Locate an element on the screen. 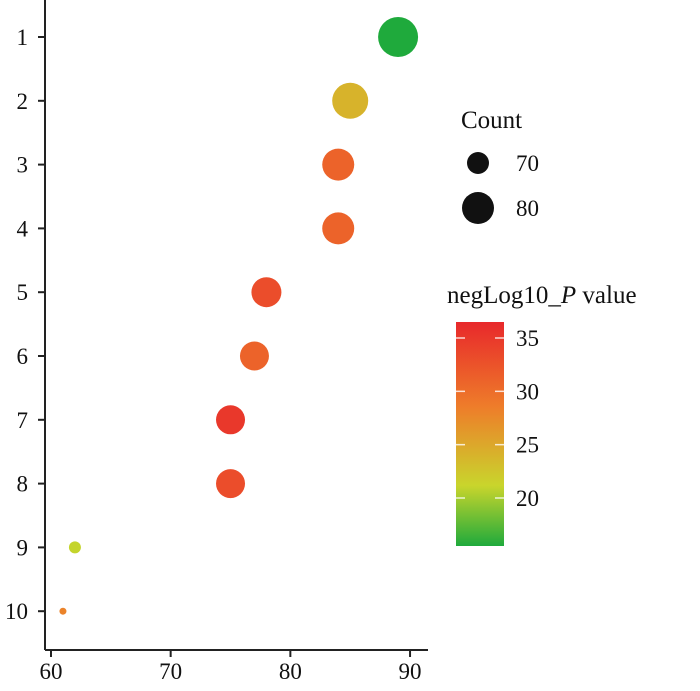 The image size is (700, 691). x-tick-label: 80 is located at coordinates (290, 671).